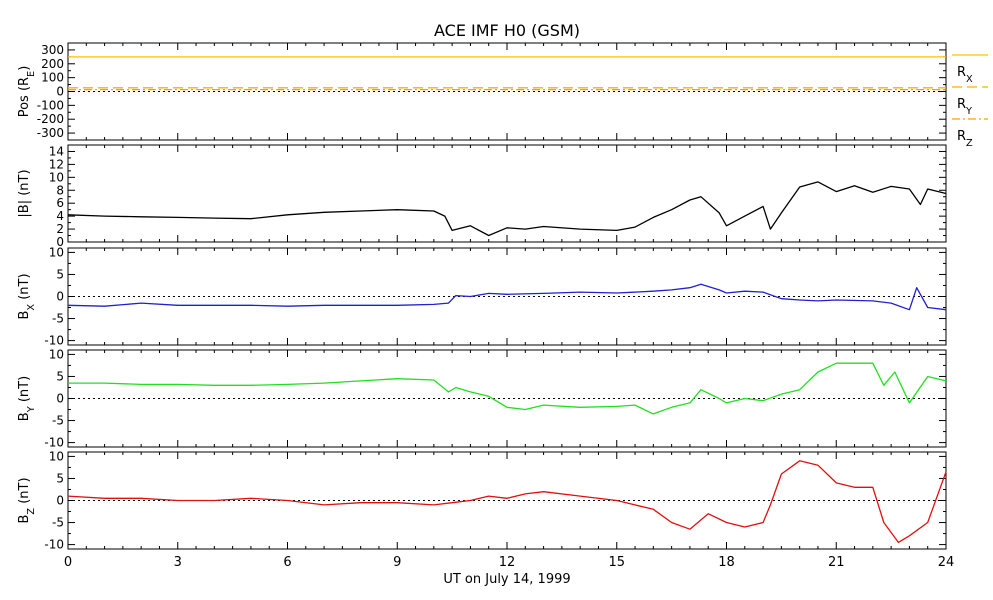 The height and width of the screenshot is (600, 993). Describe the element at coordinates (60, 229) in the screenshot. I see `y-tick-label: 2` at that location.